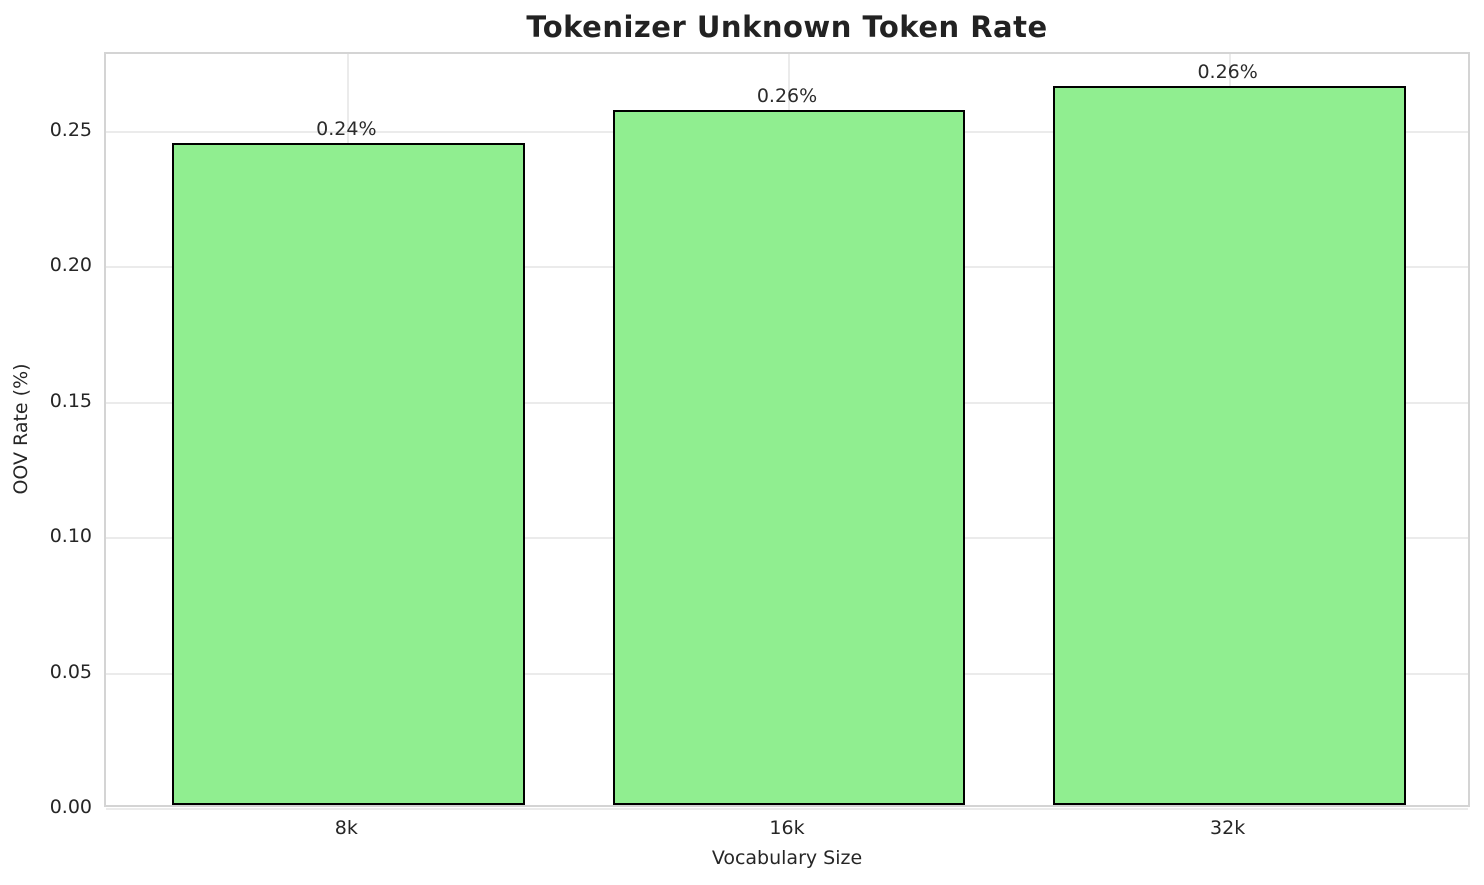 This screenshot has height=885, width=1484. Describe the element at coordinates (70, 400) in the screenshot. I see `y-tick-label: 0.15` at that location.